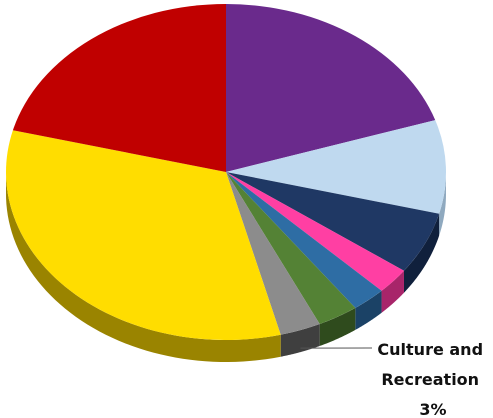  What do you see at coordinates (368, 310) in the screenshot?
I see `pie-side-blue` at bounding box center [368, 310].